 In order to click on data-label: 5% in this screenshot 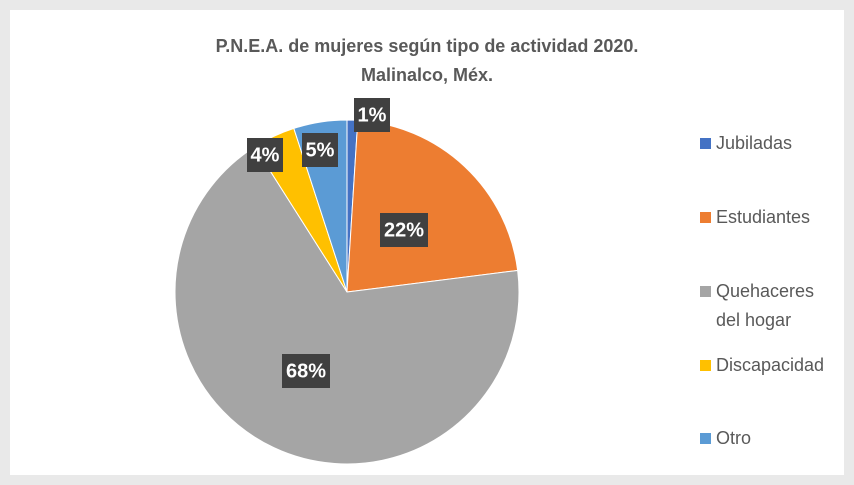, I will do `click(320, 150)`.